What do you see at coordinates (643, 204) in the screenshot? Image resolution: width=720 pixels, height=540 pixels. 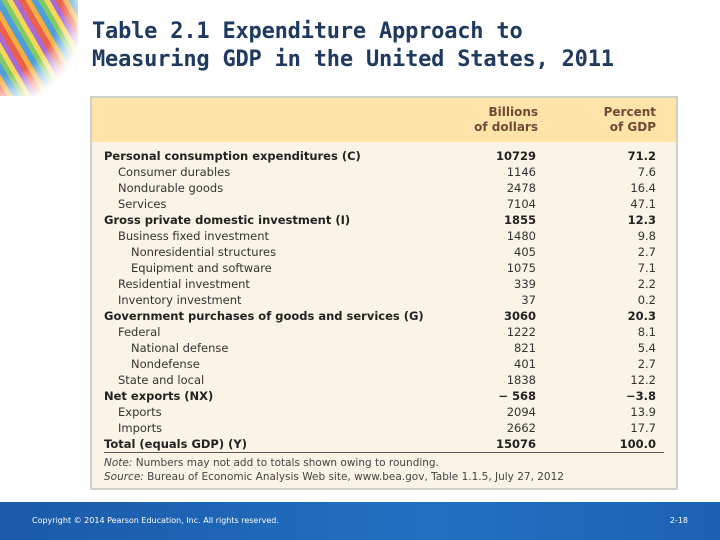 I see `row-percent-value: 47.1` at bounding box center [643, 204].